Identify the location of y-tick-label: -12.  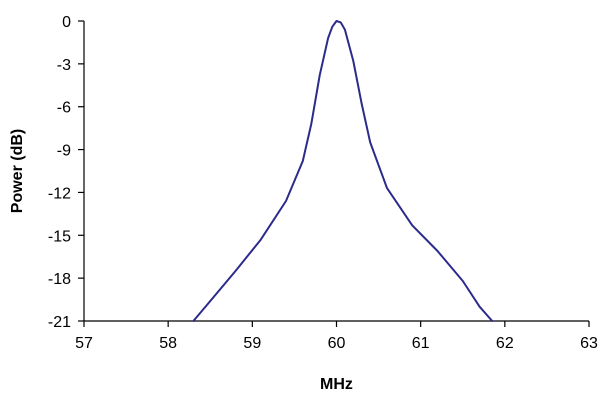
(59, 193).